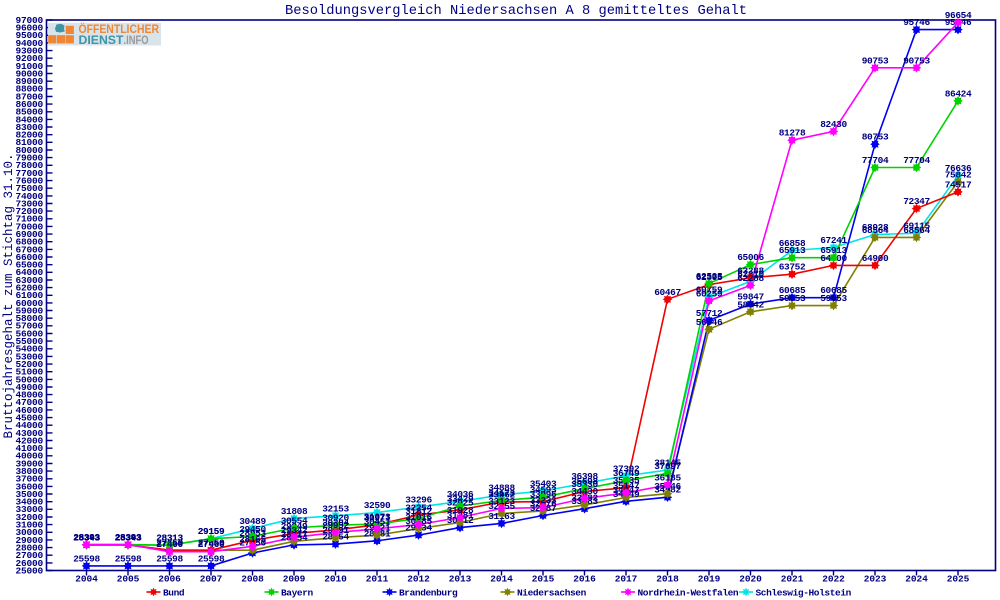  Describe the element at coordinates (169, 579) in the screenshot. I see `svg-text: 2006` at that location.